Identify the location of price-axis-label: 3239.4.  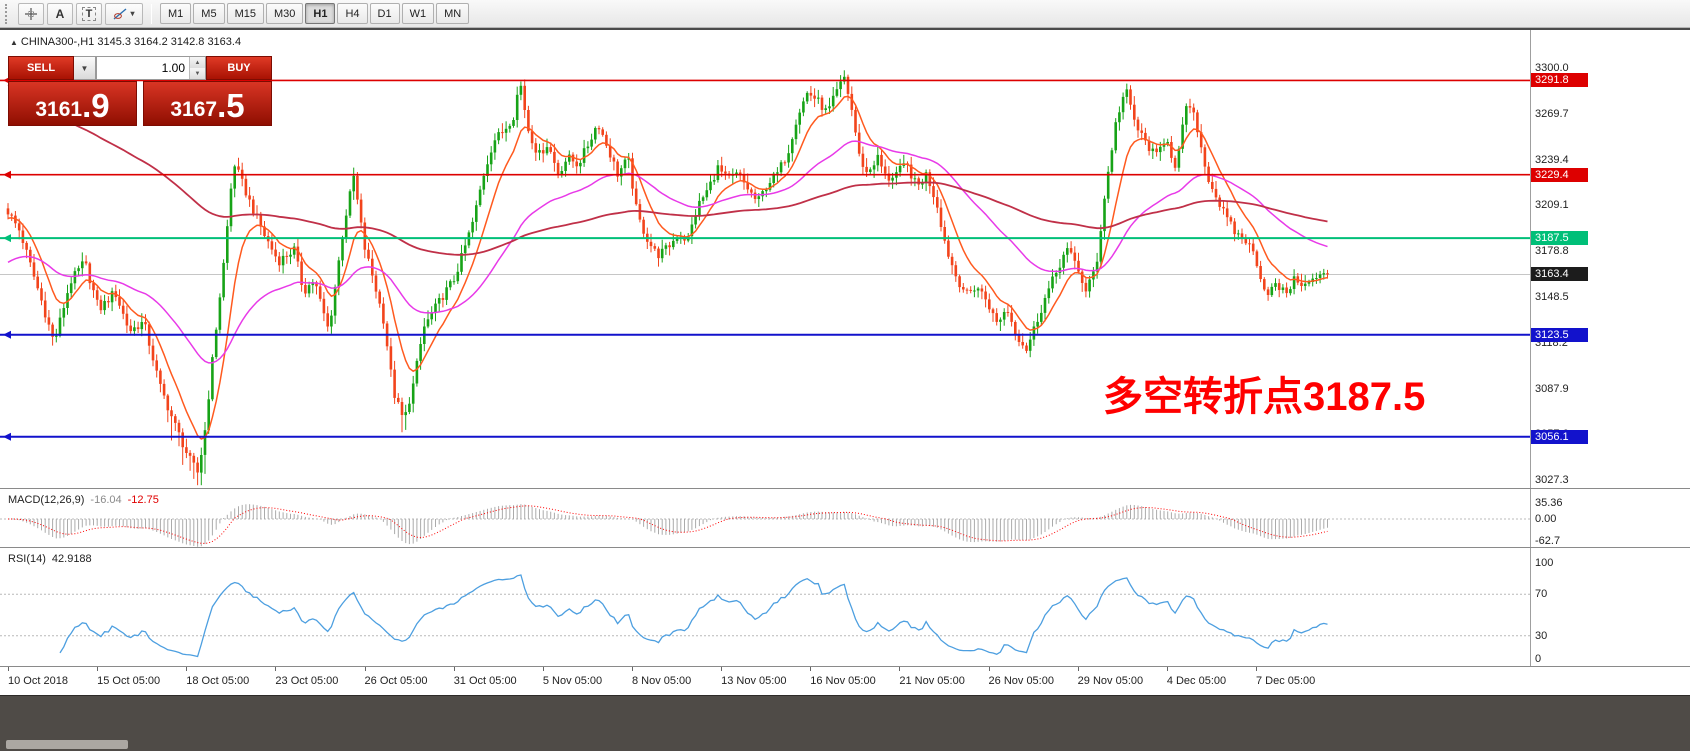
(1552, 159).